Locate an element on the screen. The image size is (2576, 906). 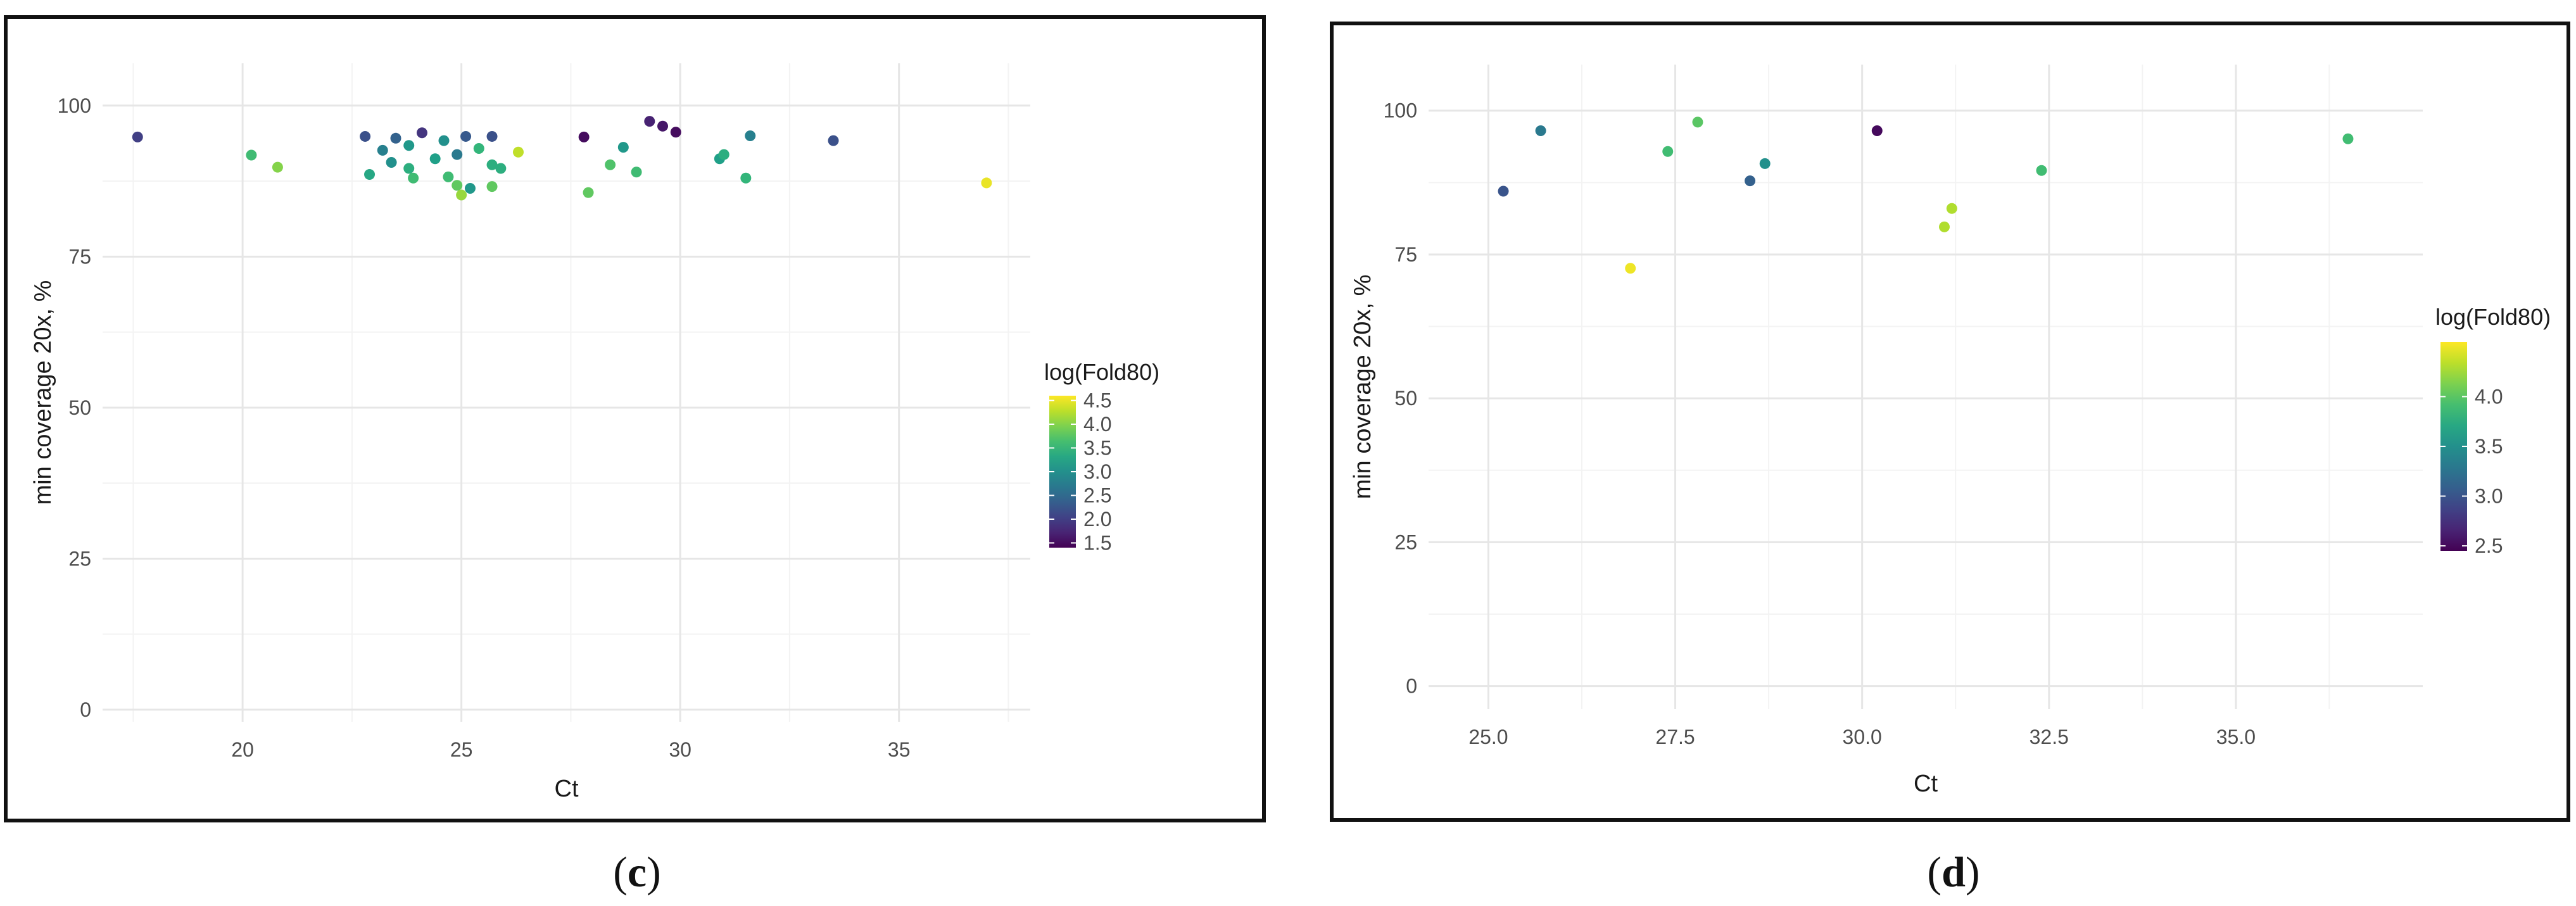
x-tick-label: 32.5 is located at coordinates (2049, 737).